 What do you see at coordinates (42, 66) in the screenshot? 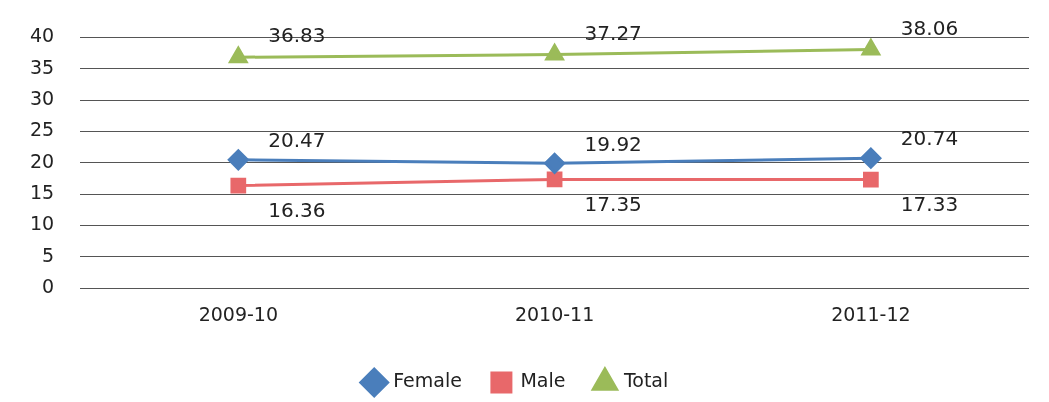
I see `y-tick-label: 35` at bounding box center [42, 66].